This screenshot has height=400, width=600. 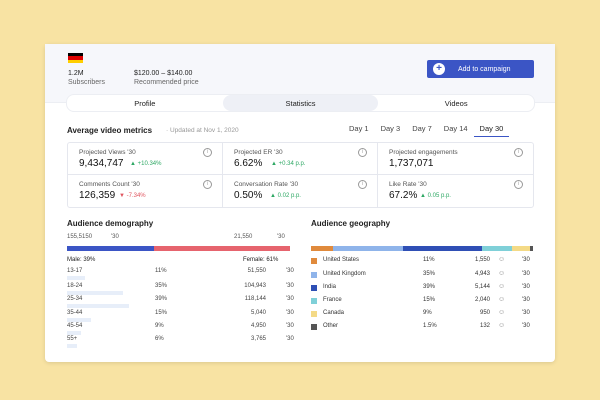 What do you see at coordinates (75, 313) in the screenshot?
I see `age-range: 35-44` at bounding box center [75, 313].